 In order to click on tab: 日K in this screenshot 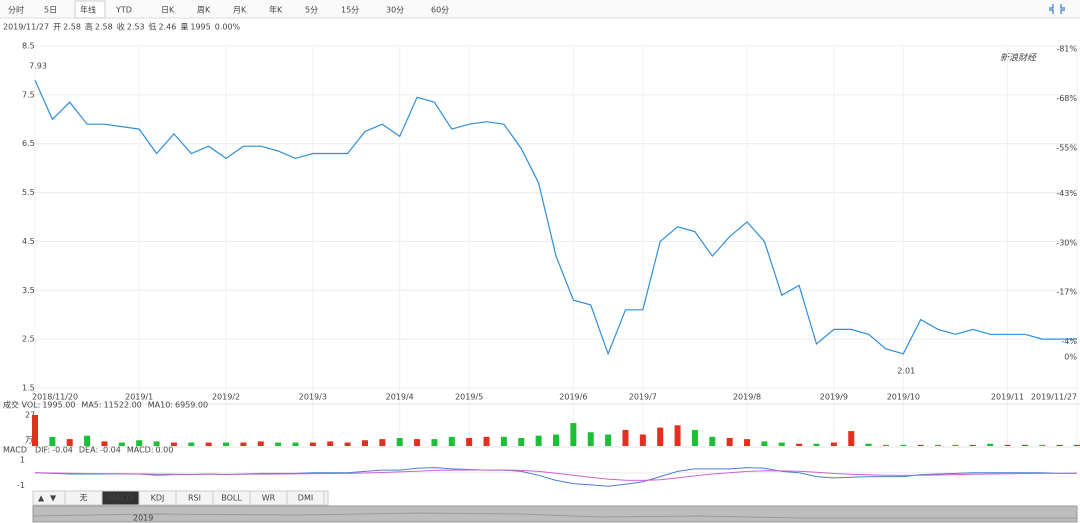, I will do `click(168, 10)`.